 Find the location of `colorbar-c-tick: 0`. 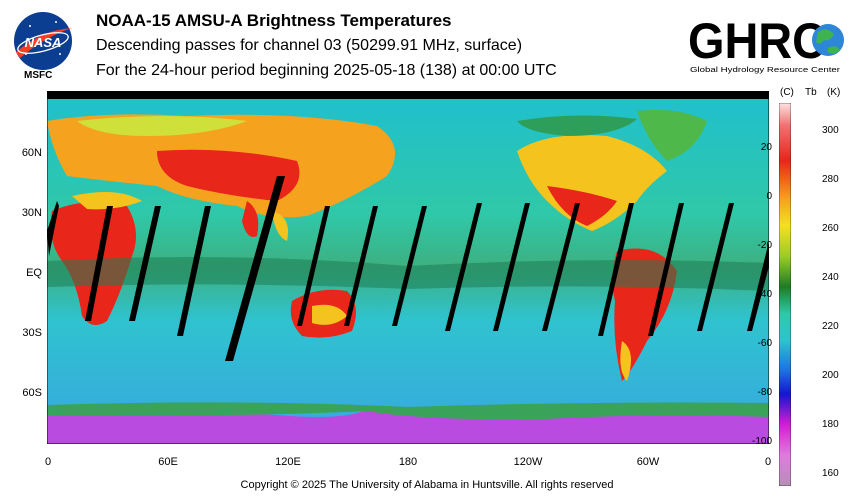

colorbar-c-tick: 0 is located at coordinates (769, 196).